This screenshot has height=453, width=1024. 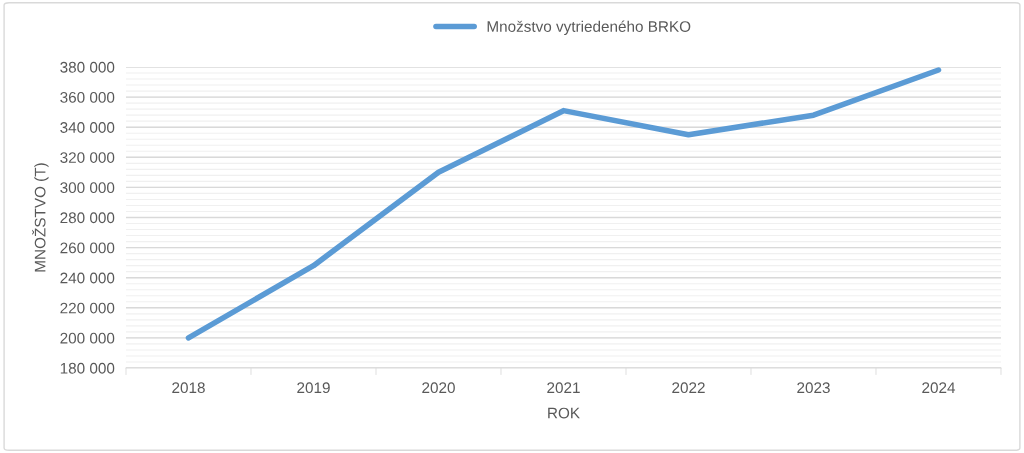 I want to click on x-tick-label: 2018, so click(x=188, y=388).